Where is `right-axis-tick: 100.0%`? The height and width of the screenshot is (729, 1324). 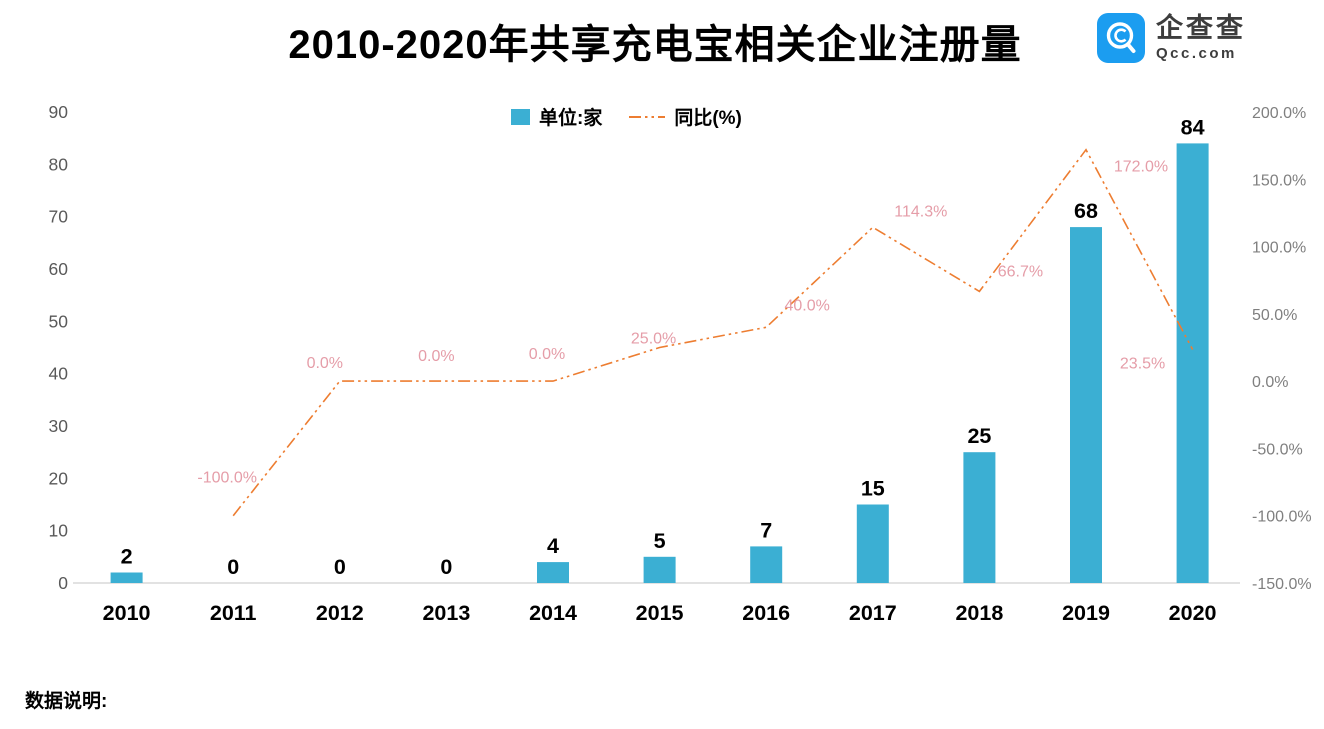
right-axis-tick: 100.0% is located at coordinates (1279, 248).